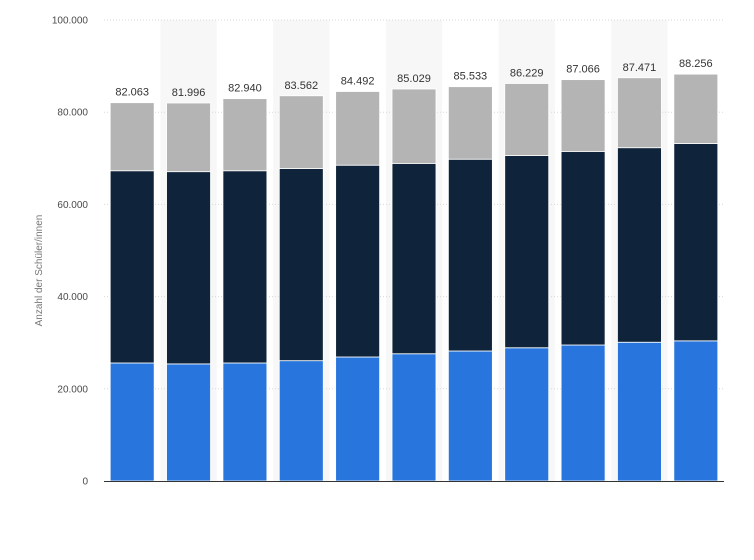  What do you see at coordinates (72, 389) in the screenshot?
I see `y-tick-label: 20.000` at bounding box center [72, 389].